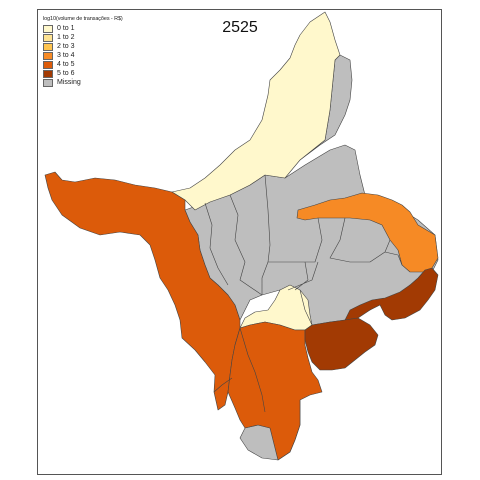 Image resolution: width=480 pixels, height=480 pixels. Describe the element at coordinates (275, 391) in the screenshot. I see `region-4-to-5-south` at that location.